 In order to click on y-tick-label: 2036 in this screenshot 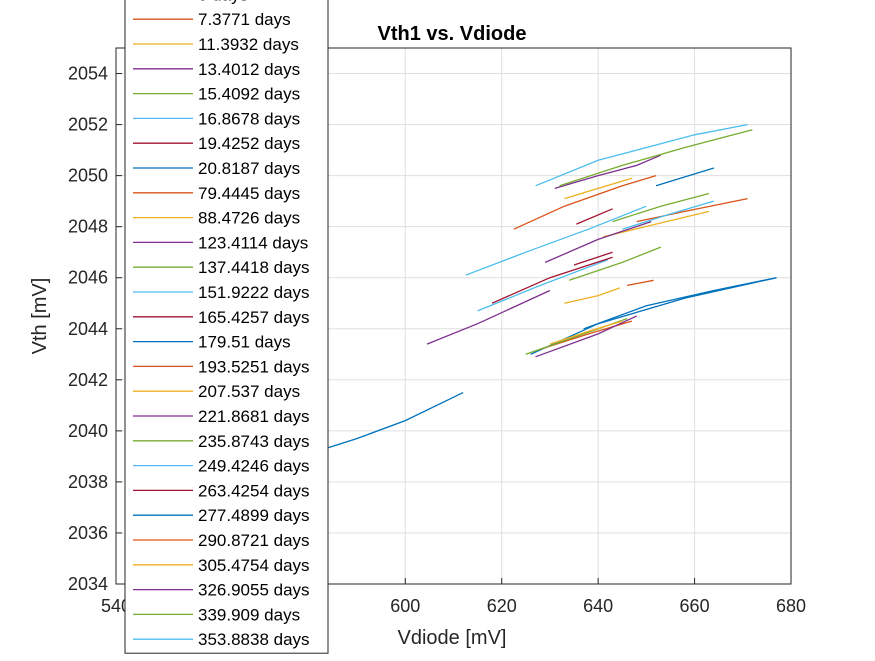, I will do `click(88, 533)`.